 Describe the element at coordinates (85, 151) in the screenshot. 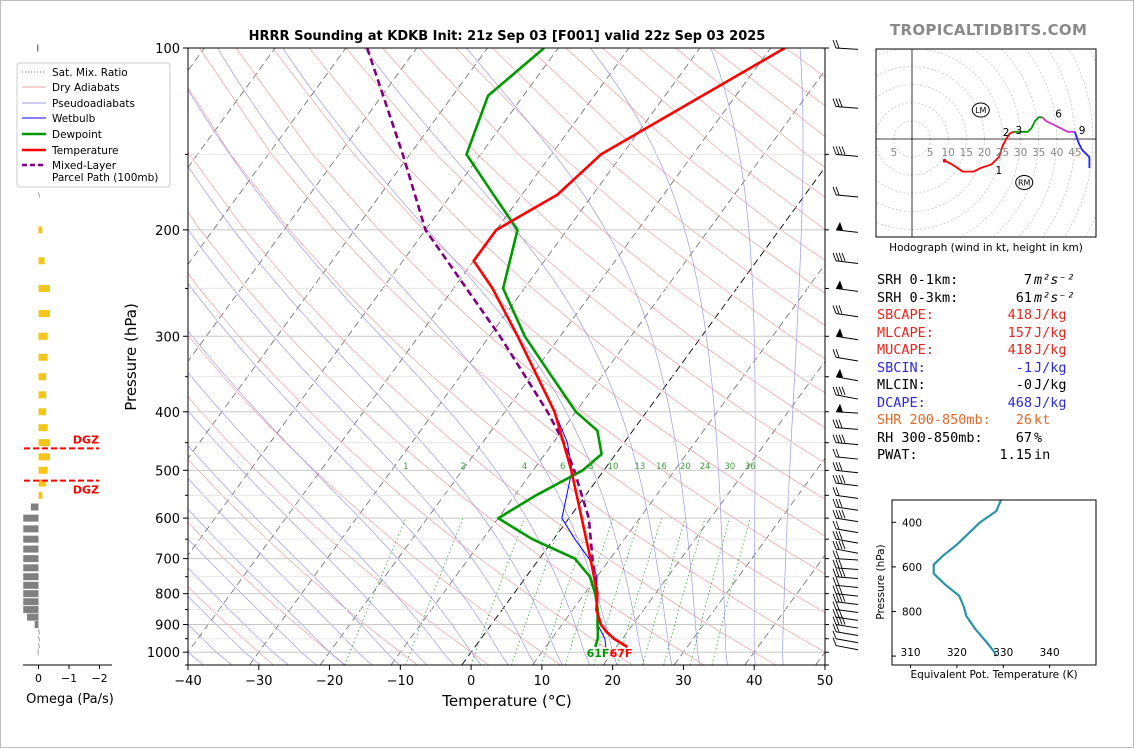

I see `legend-label: Temperature` at that location.